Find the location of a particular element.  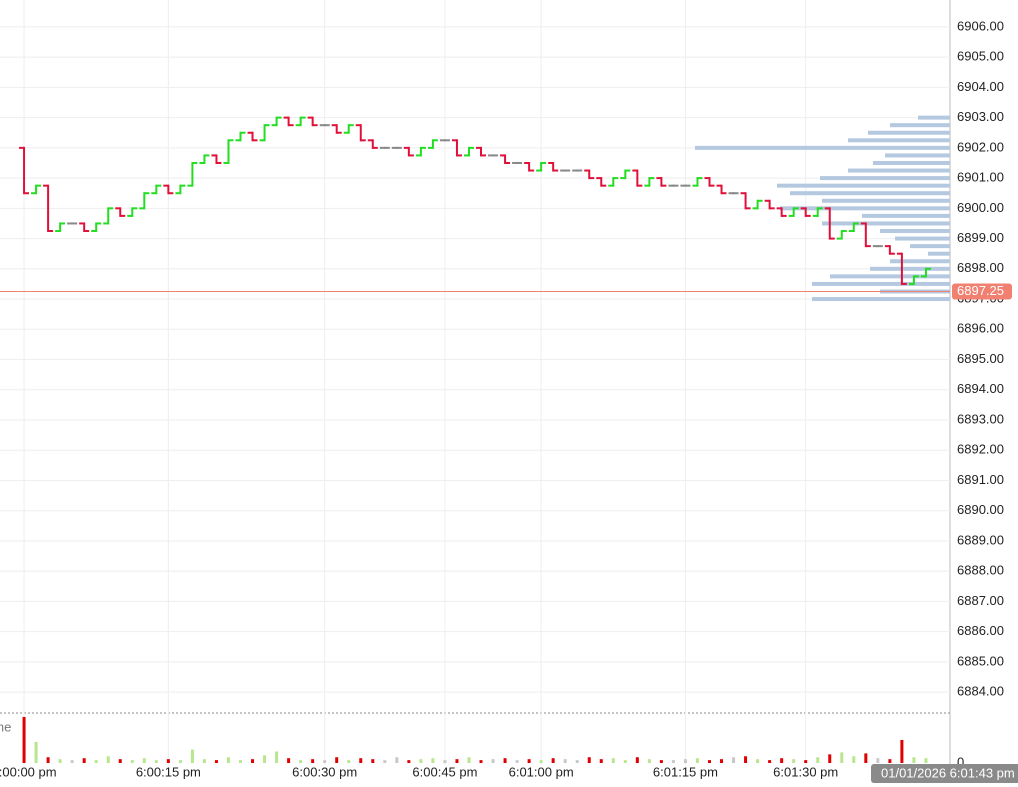

y-tick-label: 6895.00 is located at coordinates (980, 358).